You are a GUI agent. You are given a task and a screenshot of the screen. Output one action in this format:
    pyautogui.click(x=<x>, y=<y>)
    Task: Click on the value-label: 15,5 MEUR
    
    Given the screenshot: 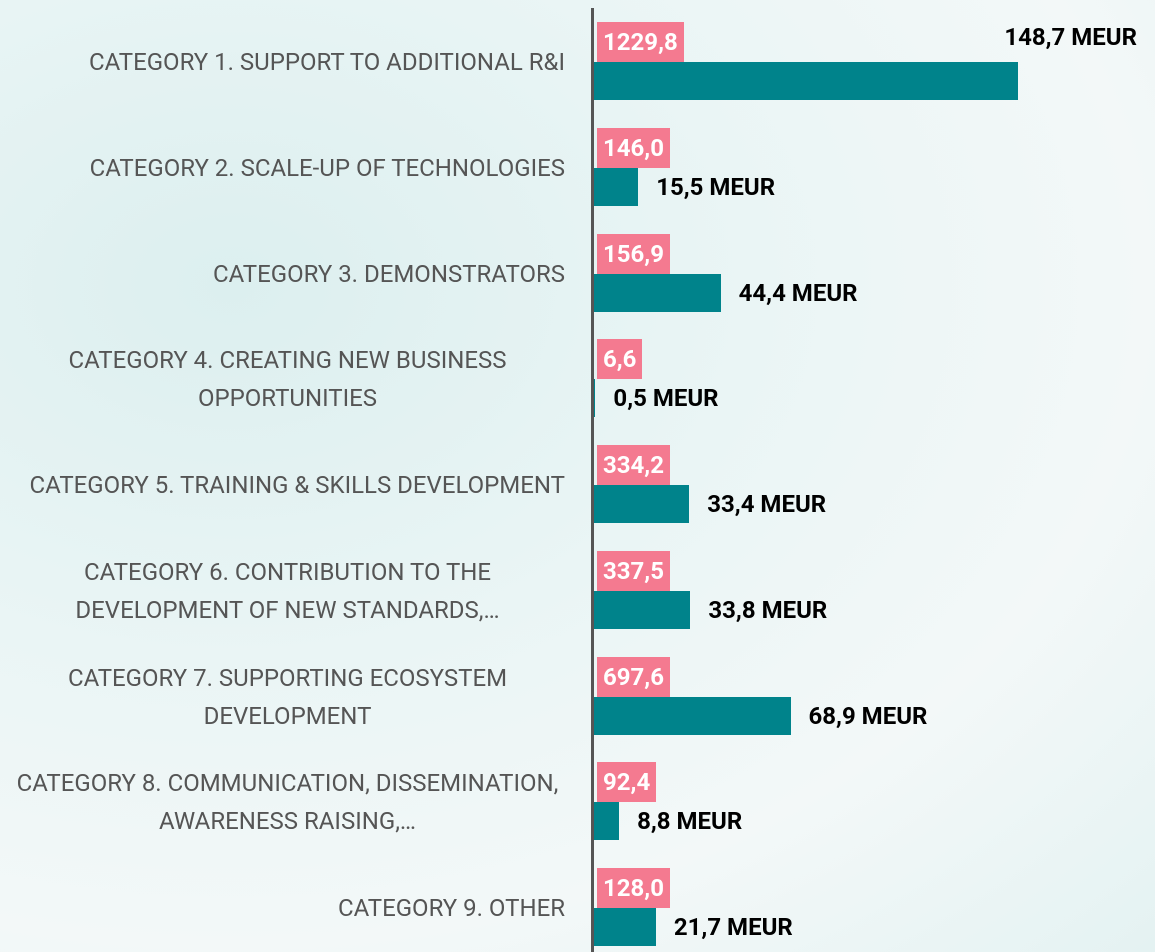 What is the action you would take?
    pyautogui.click(x=716, y=186)
    